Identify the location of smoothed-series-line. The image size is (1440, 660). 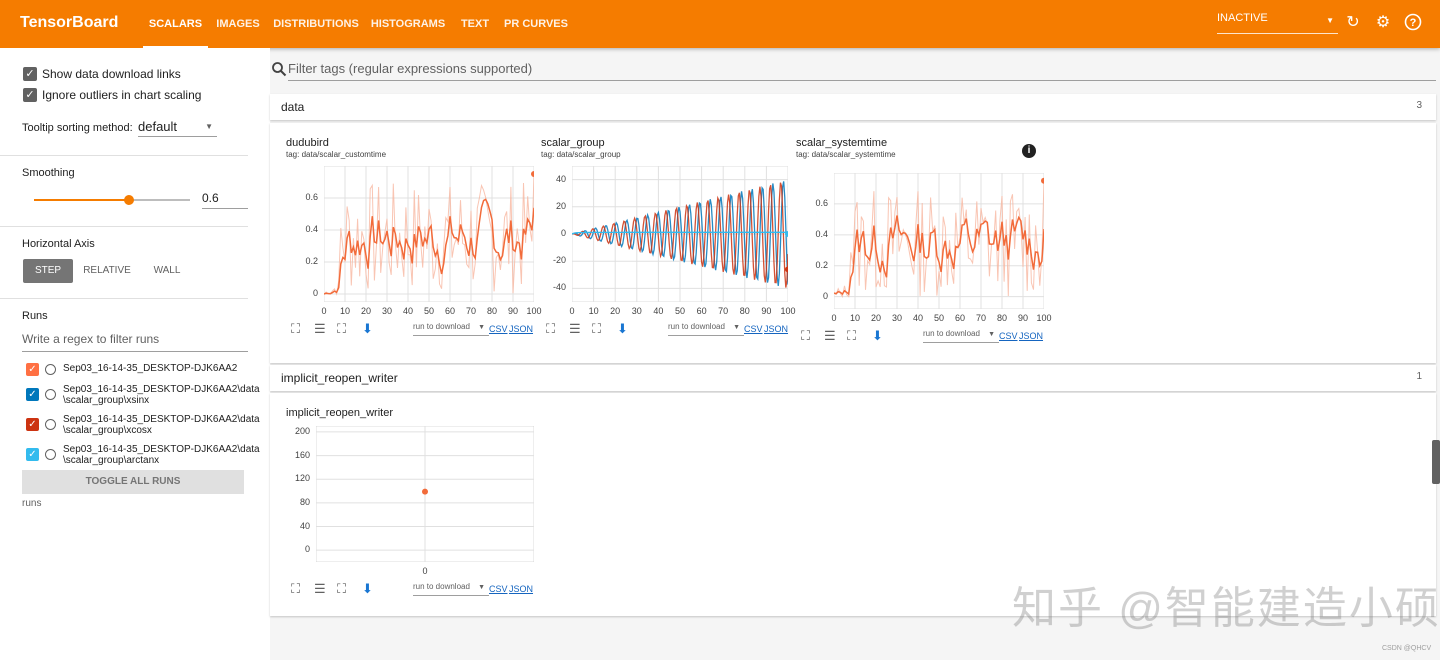
(939, 255).